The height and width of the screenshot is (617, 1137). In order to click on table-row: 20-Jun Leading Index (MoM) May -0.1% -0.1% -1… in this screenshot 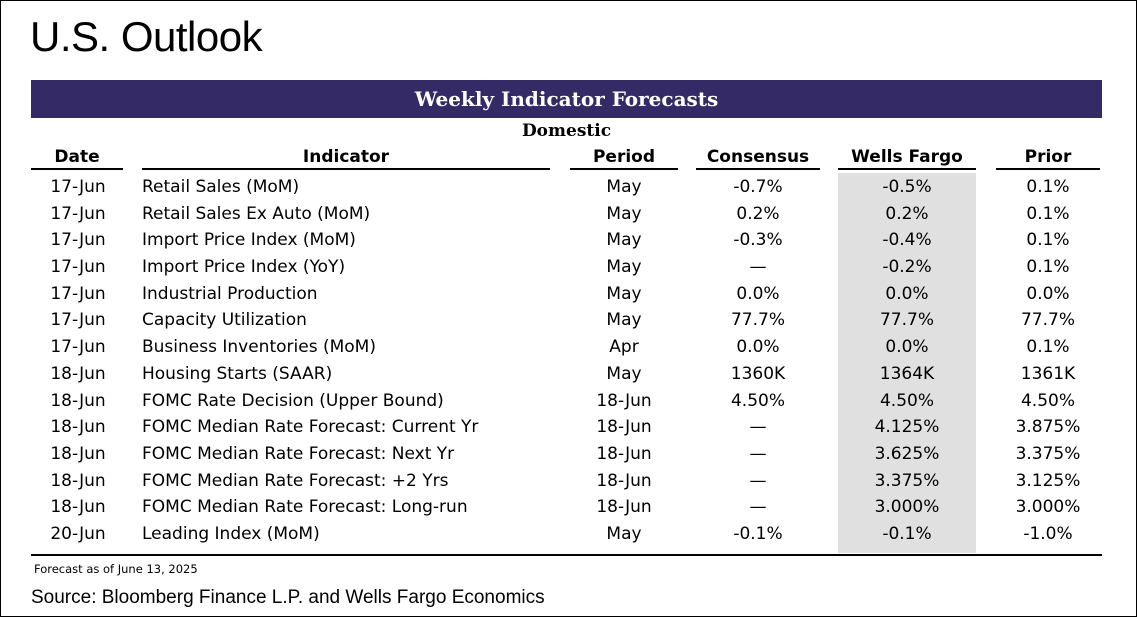, I will do `click(568, 534)`.